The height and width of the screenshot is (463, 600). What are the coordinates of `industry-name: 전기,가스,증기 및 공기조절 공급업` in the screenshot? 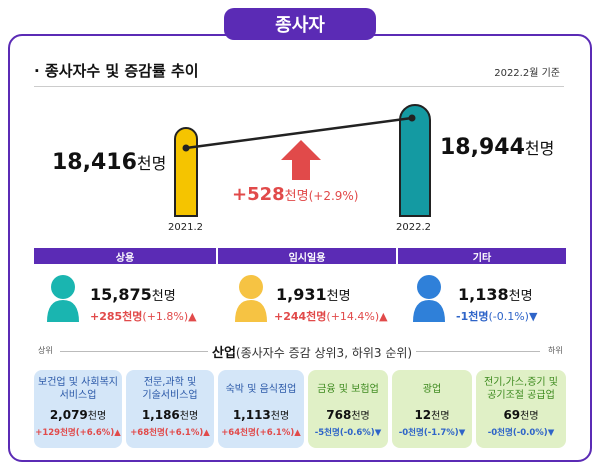 It's located at (521, 389).